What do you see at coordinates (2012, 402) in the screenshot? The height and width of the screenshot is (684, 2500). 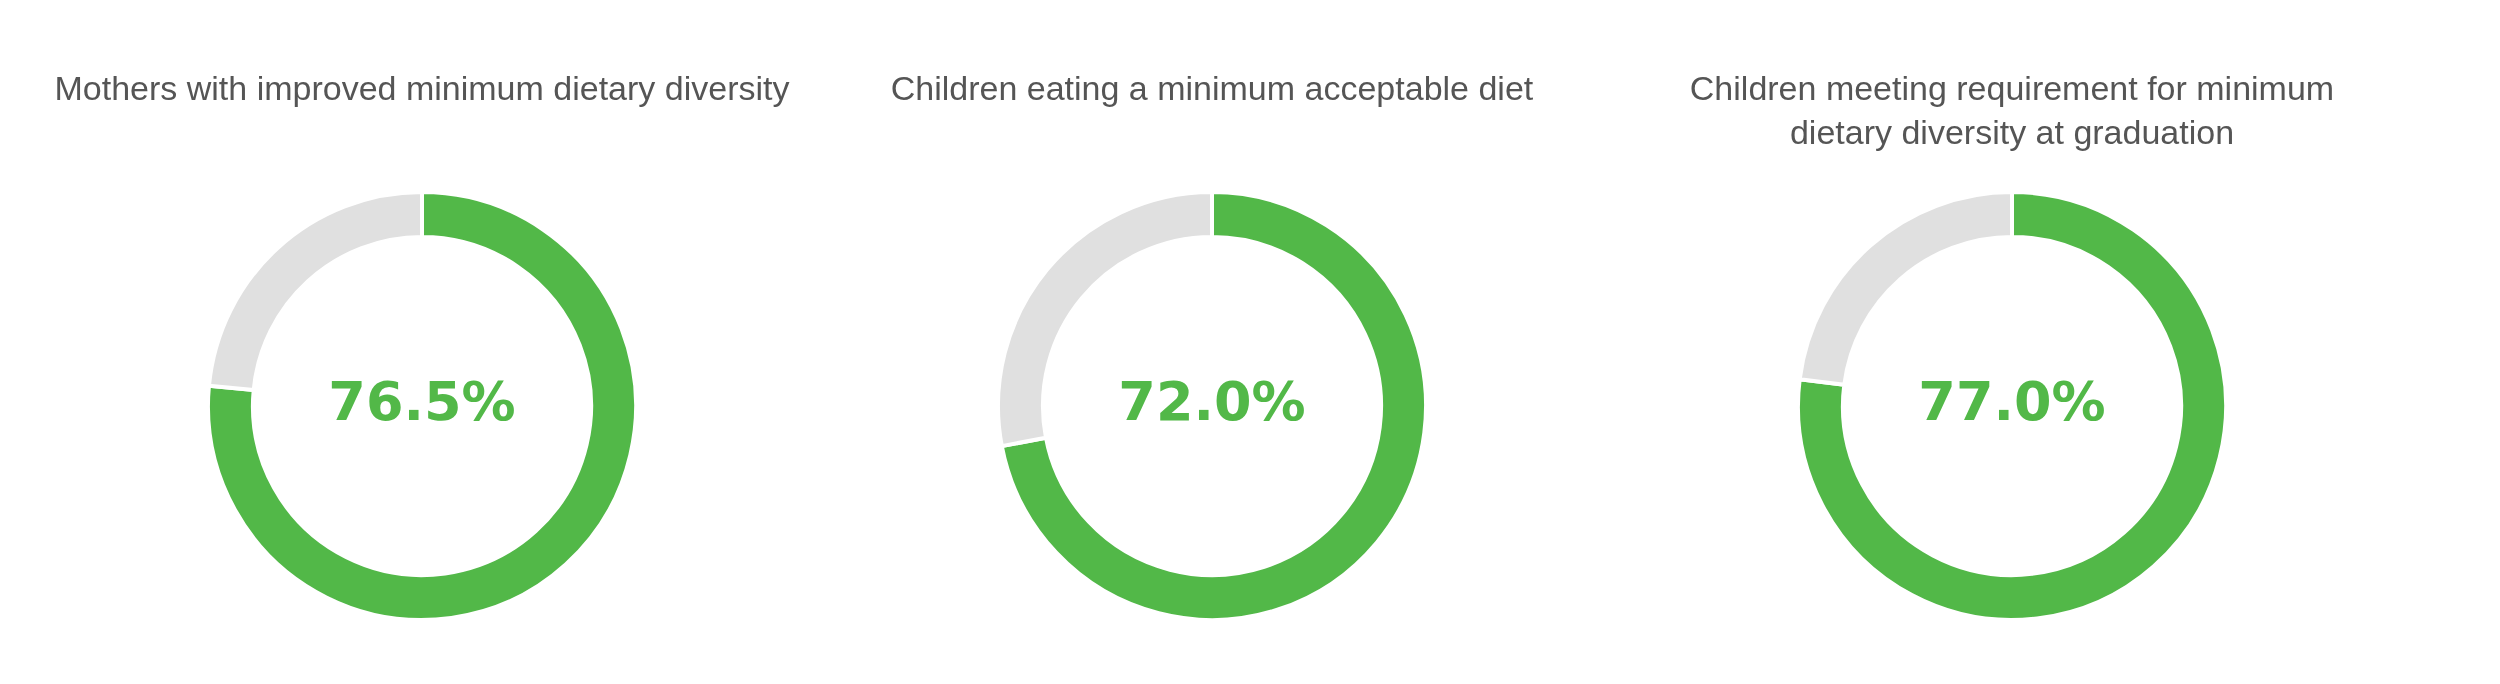 I see `data-label: 77.0%` at bounding box center [2012, 402].